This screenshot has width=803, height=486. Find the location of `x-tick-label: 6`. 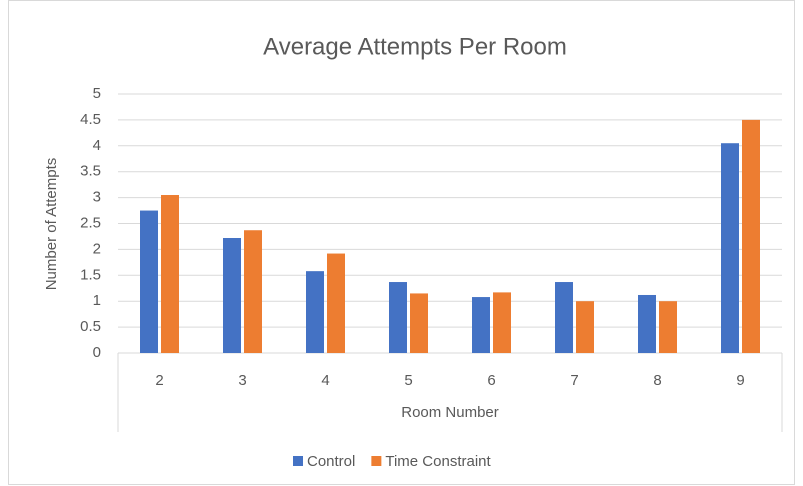

x-tick-label: 6 is located at coordinates (491, 380).